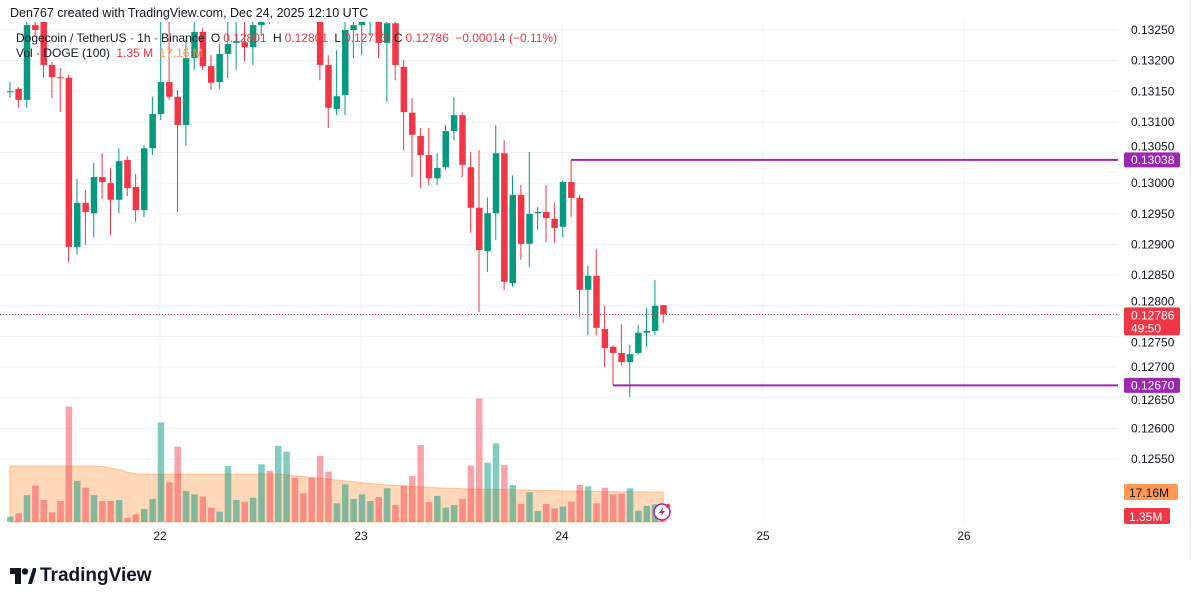 This screenshot has height=602, width=1200. What do you see at coordinates (662, 512) in the screenshot?
I see `lightning-icon` at bounding box center [662, 512].